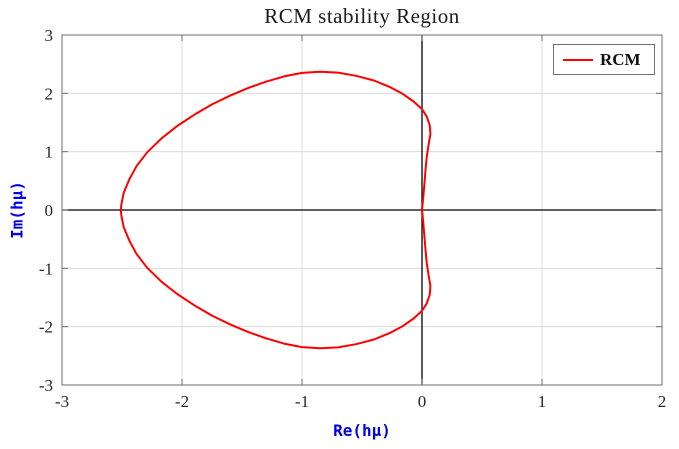  What do you see at coordinates (182, 401) in the screenshot?
I see `x-tick-label: -2` at bounding box center [182, 401].